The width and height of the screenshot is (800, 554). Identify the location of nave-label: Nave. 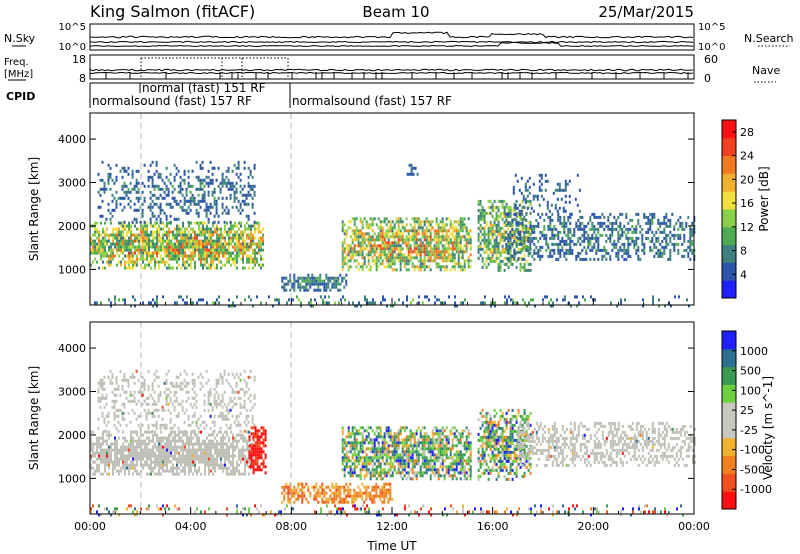
(766, 70).